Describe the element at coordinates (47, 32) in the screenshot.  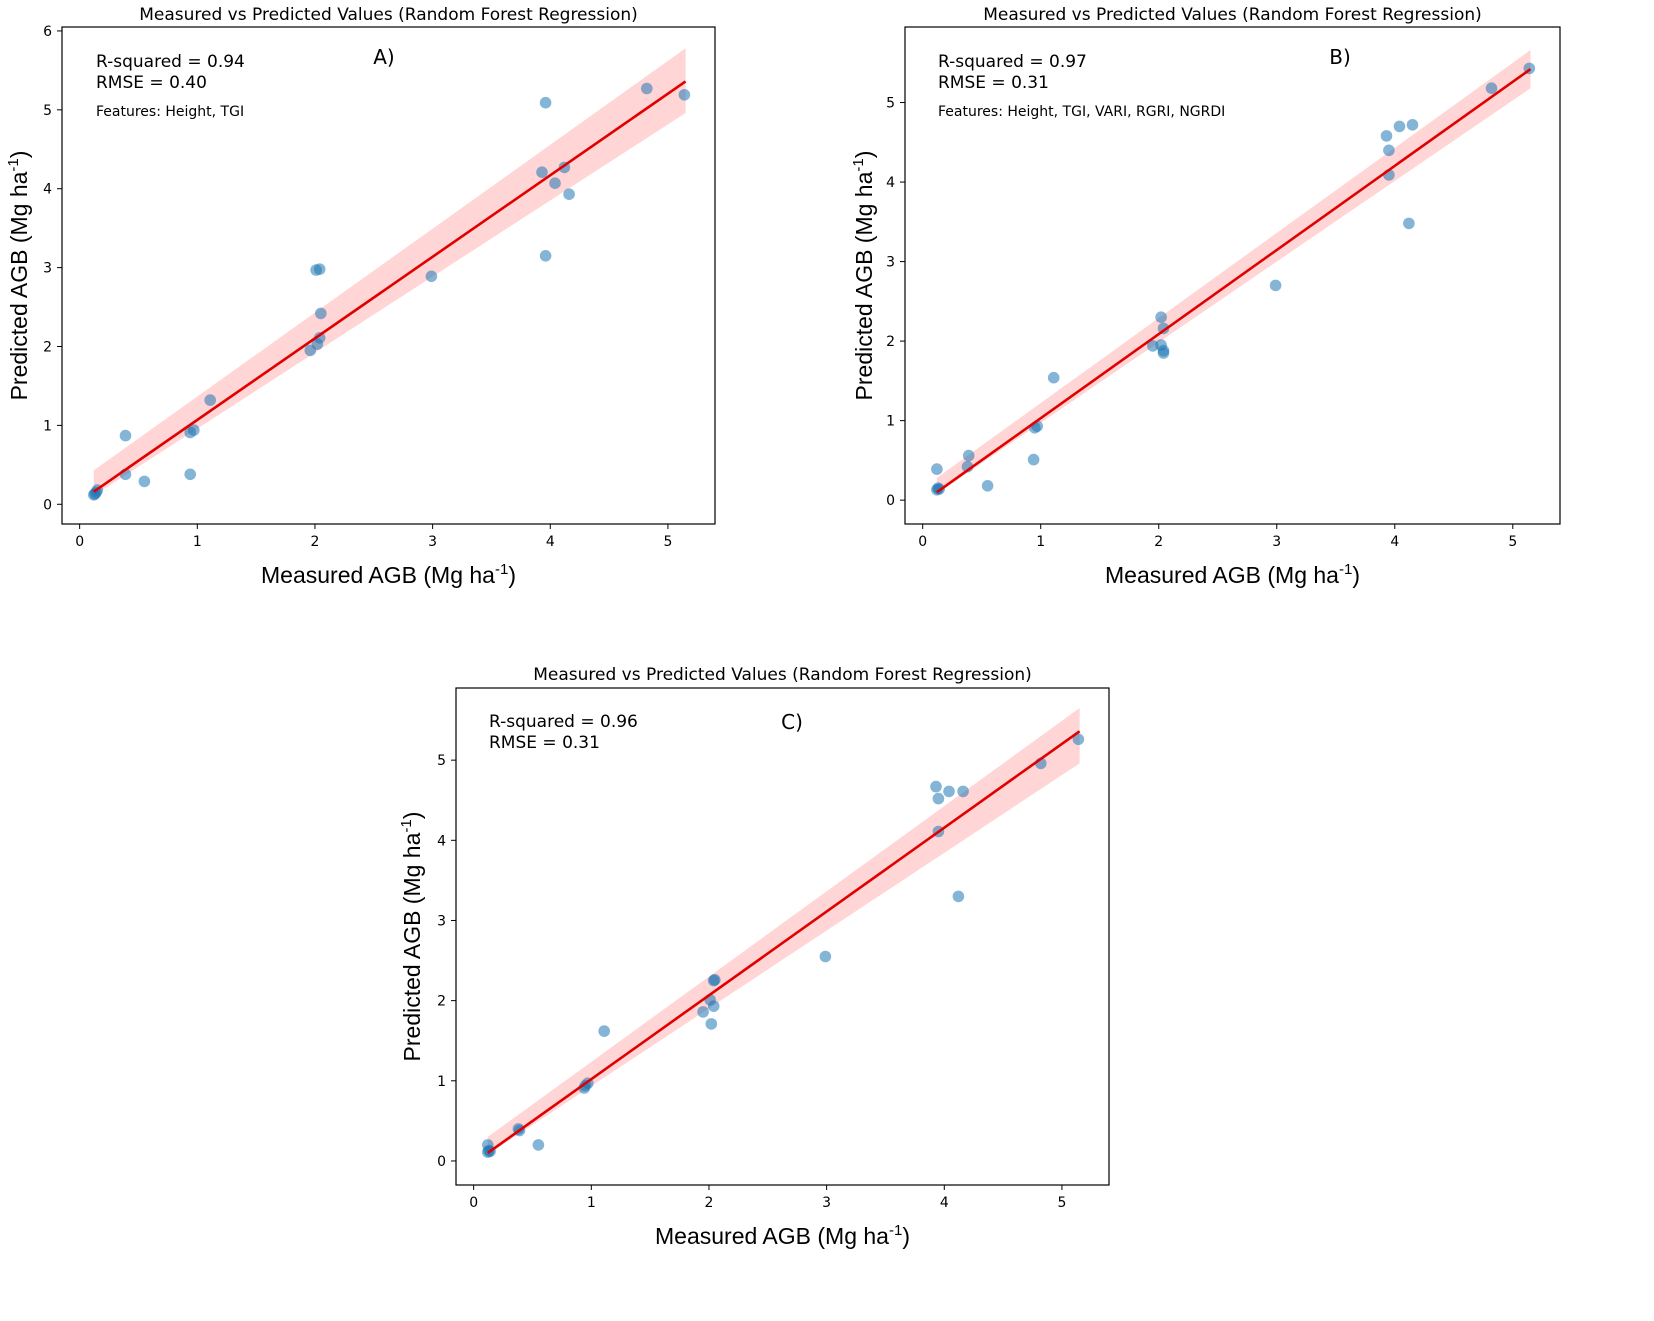
I see `y-tick-label: 6` at that location.